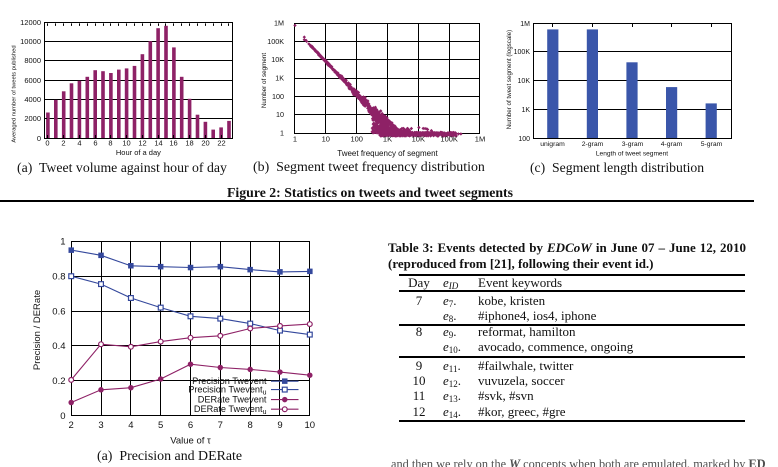 This screenshot has width=778, height=467. What do you see at coordinates (633, 144) in the screenshot?
I see `svg-text: 3-gram` at bounding box center [633, 144].